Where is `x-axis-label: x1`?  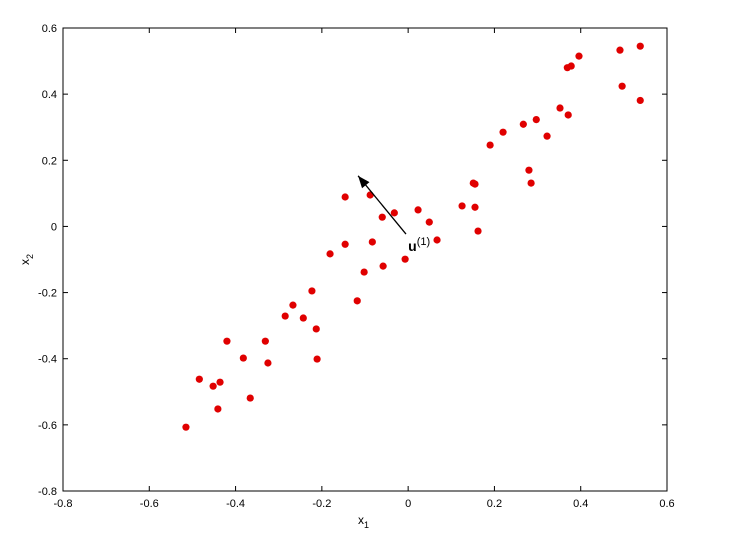
x-axis-label: x1 is located at coordinates (363, 521).